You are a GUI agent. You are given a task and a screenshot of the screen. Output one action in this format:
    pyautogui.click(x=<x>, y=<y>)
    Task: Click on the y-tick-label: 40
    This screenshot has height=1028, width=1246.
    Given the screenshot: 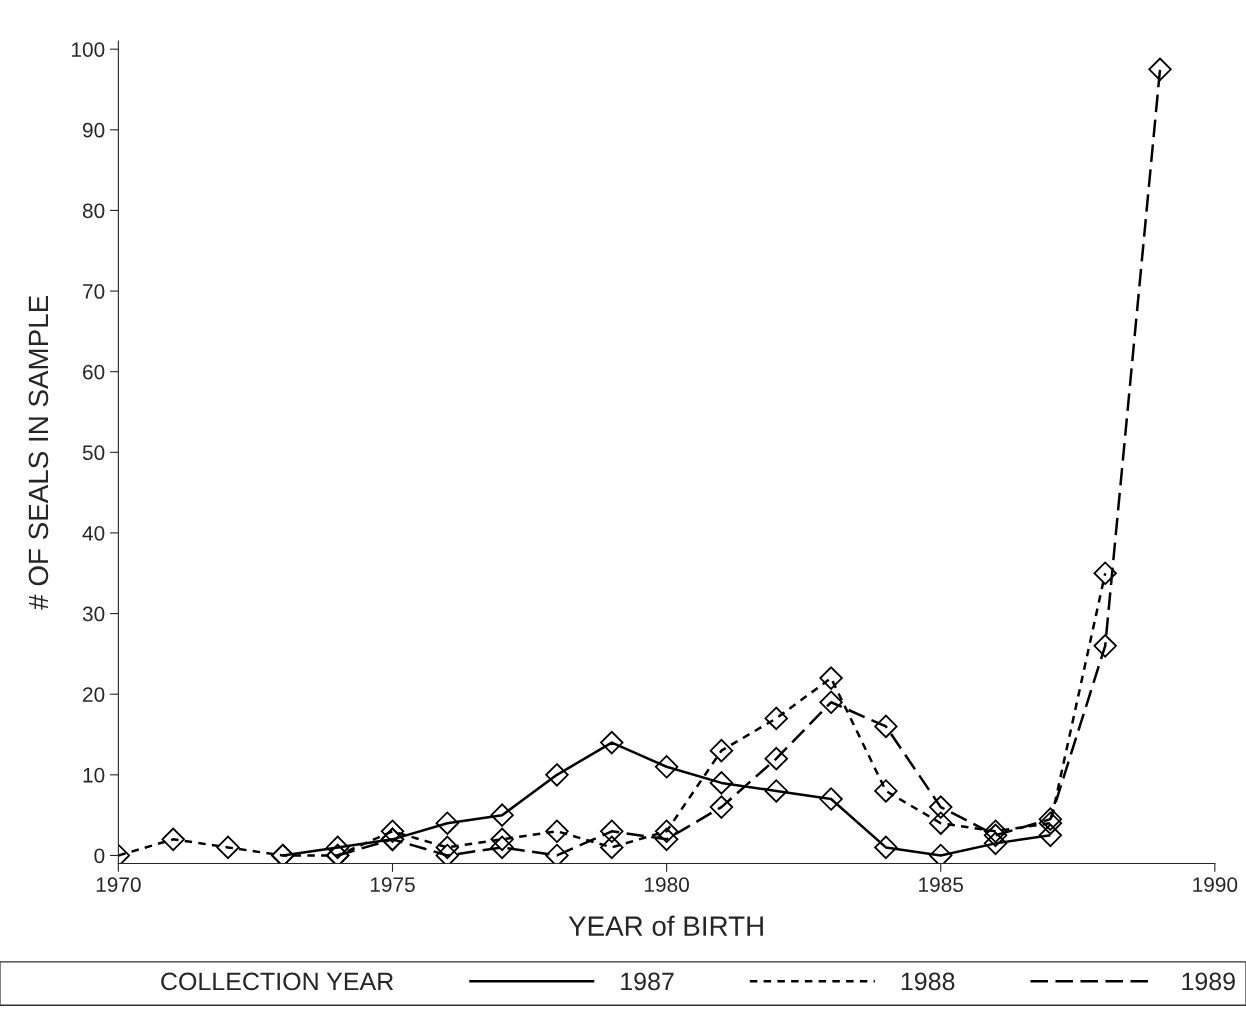 What is the action you would take?
    pyautogui.click(x=93, y=533)
    